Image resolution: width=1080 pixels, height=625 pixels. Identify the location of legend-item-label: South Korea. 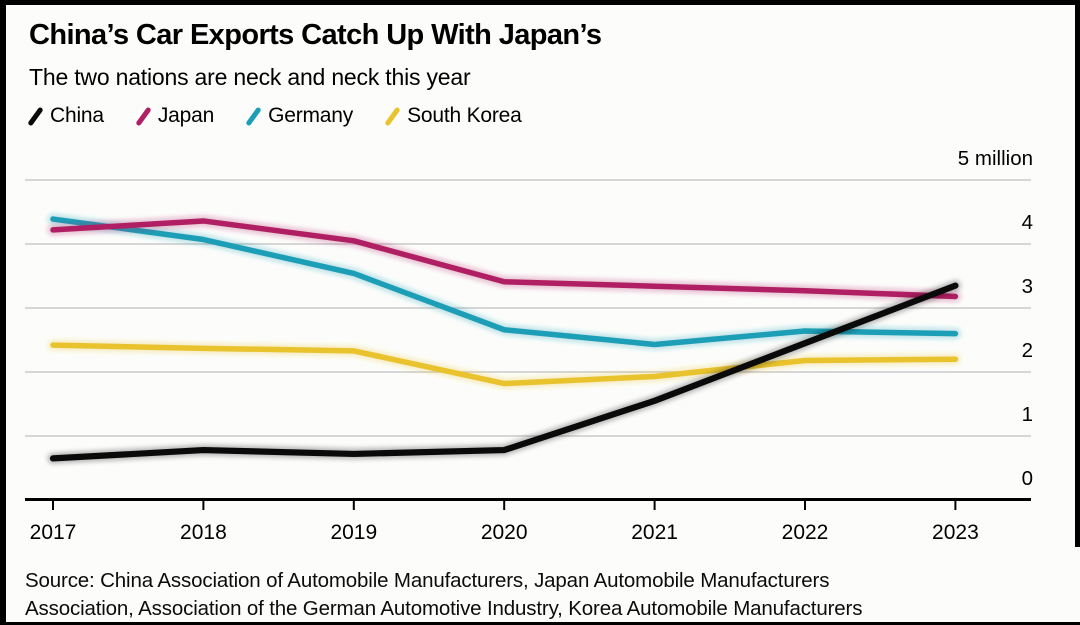
(464, 115).